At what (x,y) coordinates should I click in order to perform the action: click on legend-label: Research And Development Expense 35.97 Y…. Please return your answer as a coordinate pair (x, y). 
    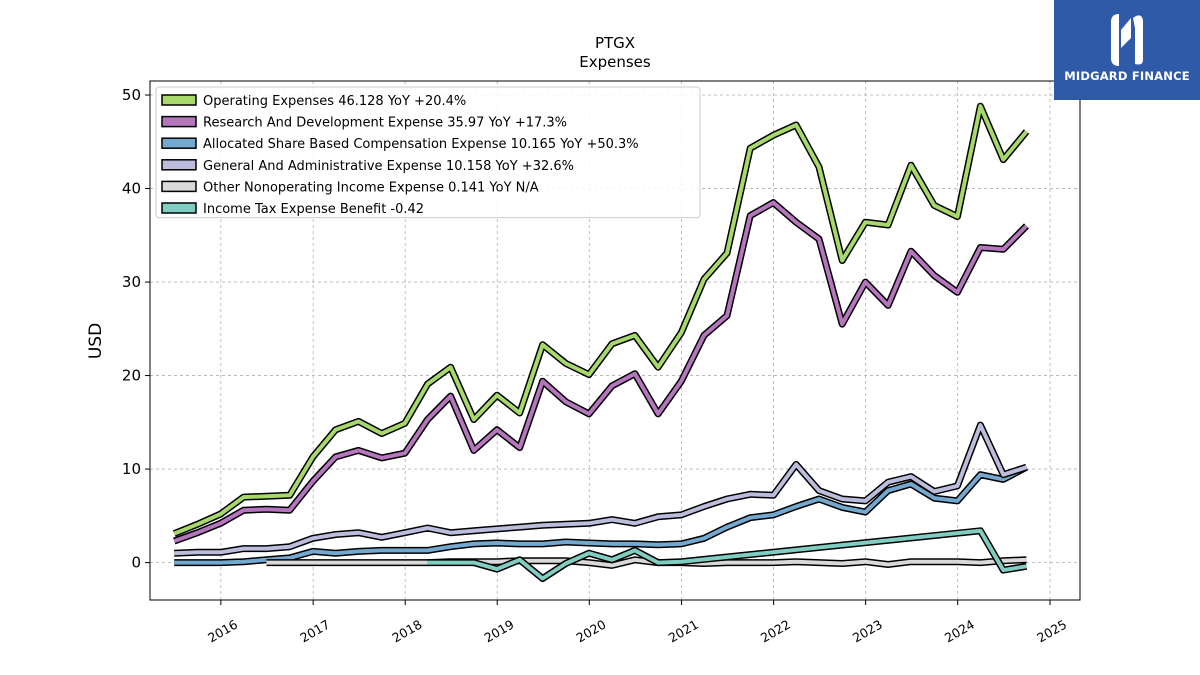
    Looking at the image, I should click on (385, 123).